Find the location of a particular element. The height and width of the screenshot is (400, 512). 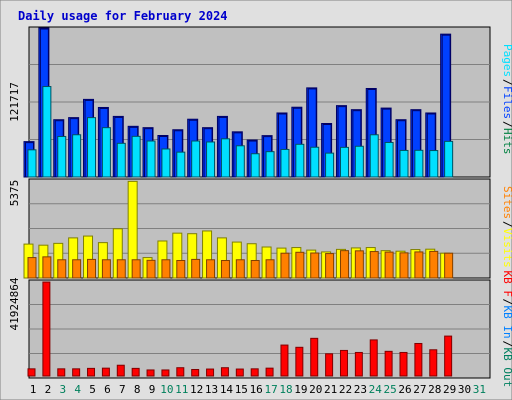

top-legend: Pages/Files/Hits is located at coordinates (506, 99).